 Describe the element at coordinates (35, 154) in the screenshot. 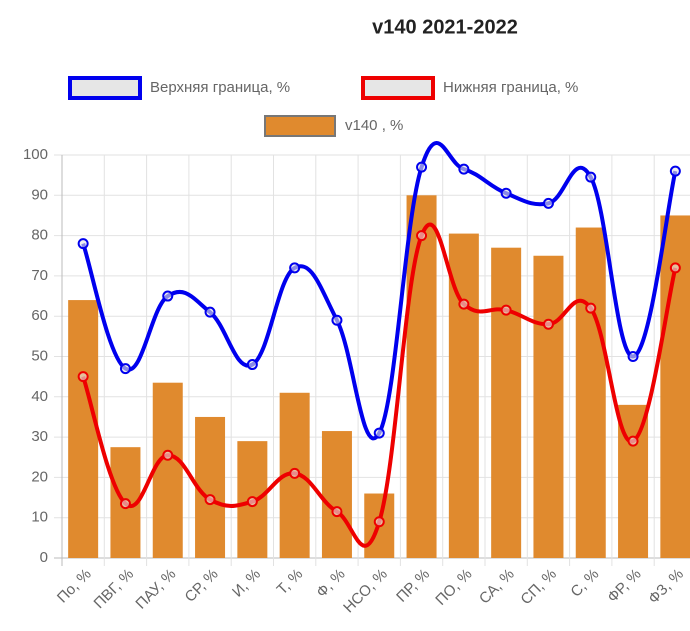

I see `y-tick-label: 100` at that location.